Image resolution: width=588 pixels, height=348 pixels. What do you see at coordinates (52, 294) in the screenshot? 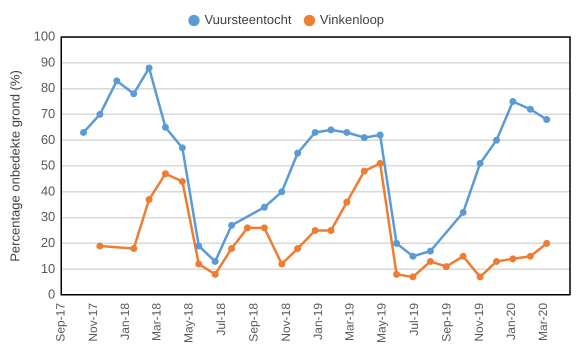
I see `y-tick-label: 0` at bounding box center [52, 294].